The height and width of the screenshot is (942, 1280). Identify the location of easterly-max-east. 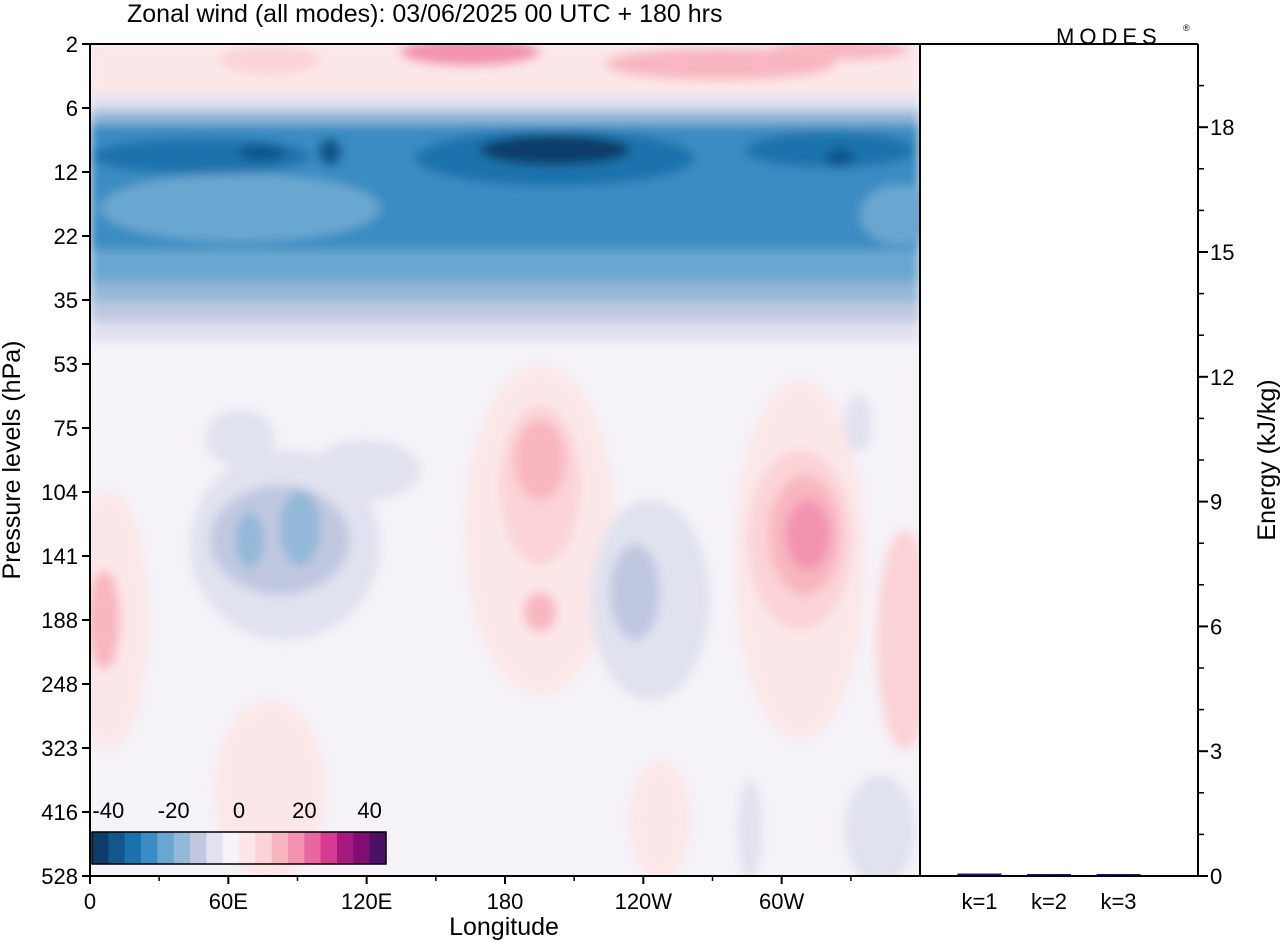
(840, 158).